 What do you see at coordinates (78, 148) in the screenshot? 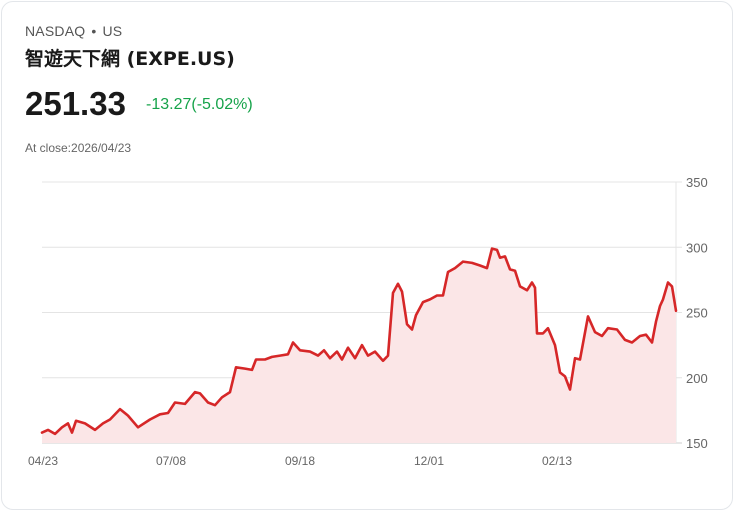
I see `close-date: At close:2026/04/23` at bounding box center [78, 148].